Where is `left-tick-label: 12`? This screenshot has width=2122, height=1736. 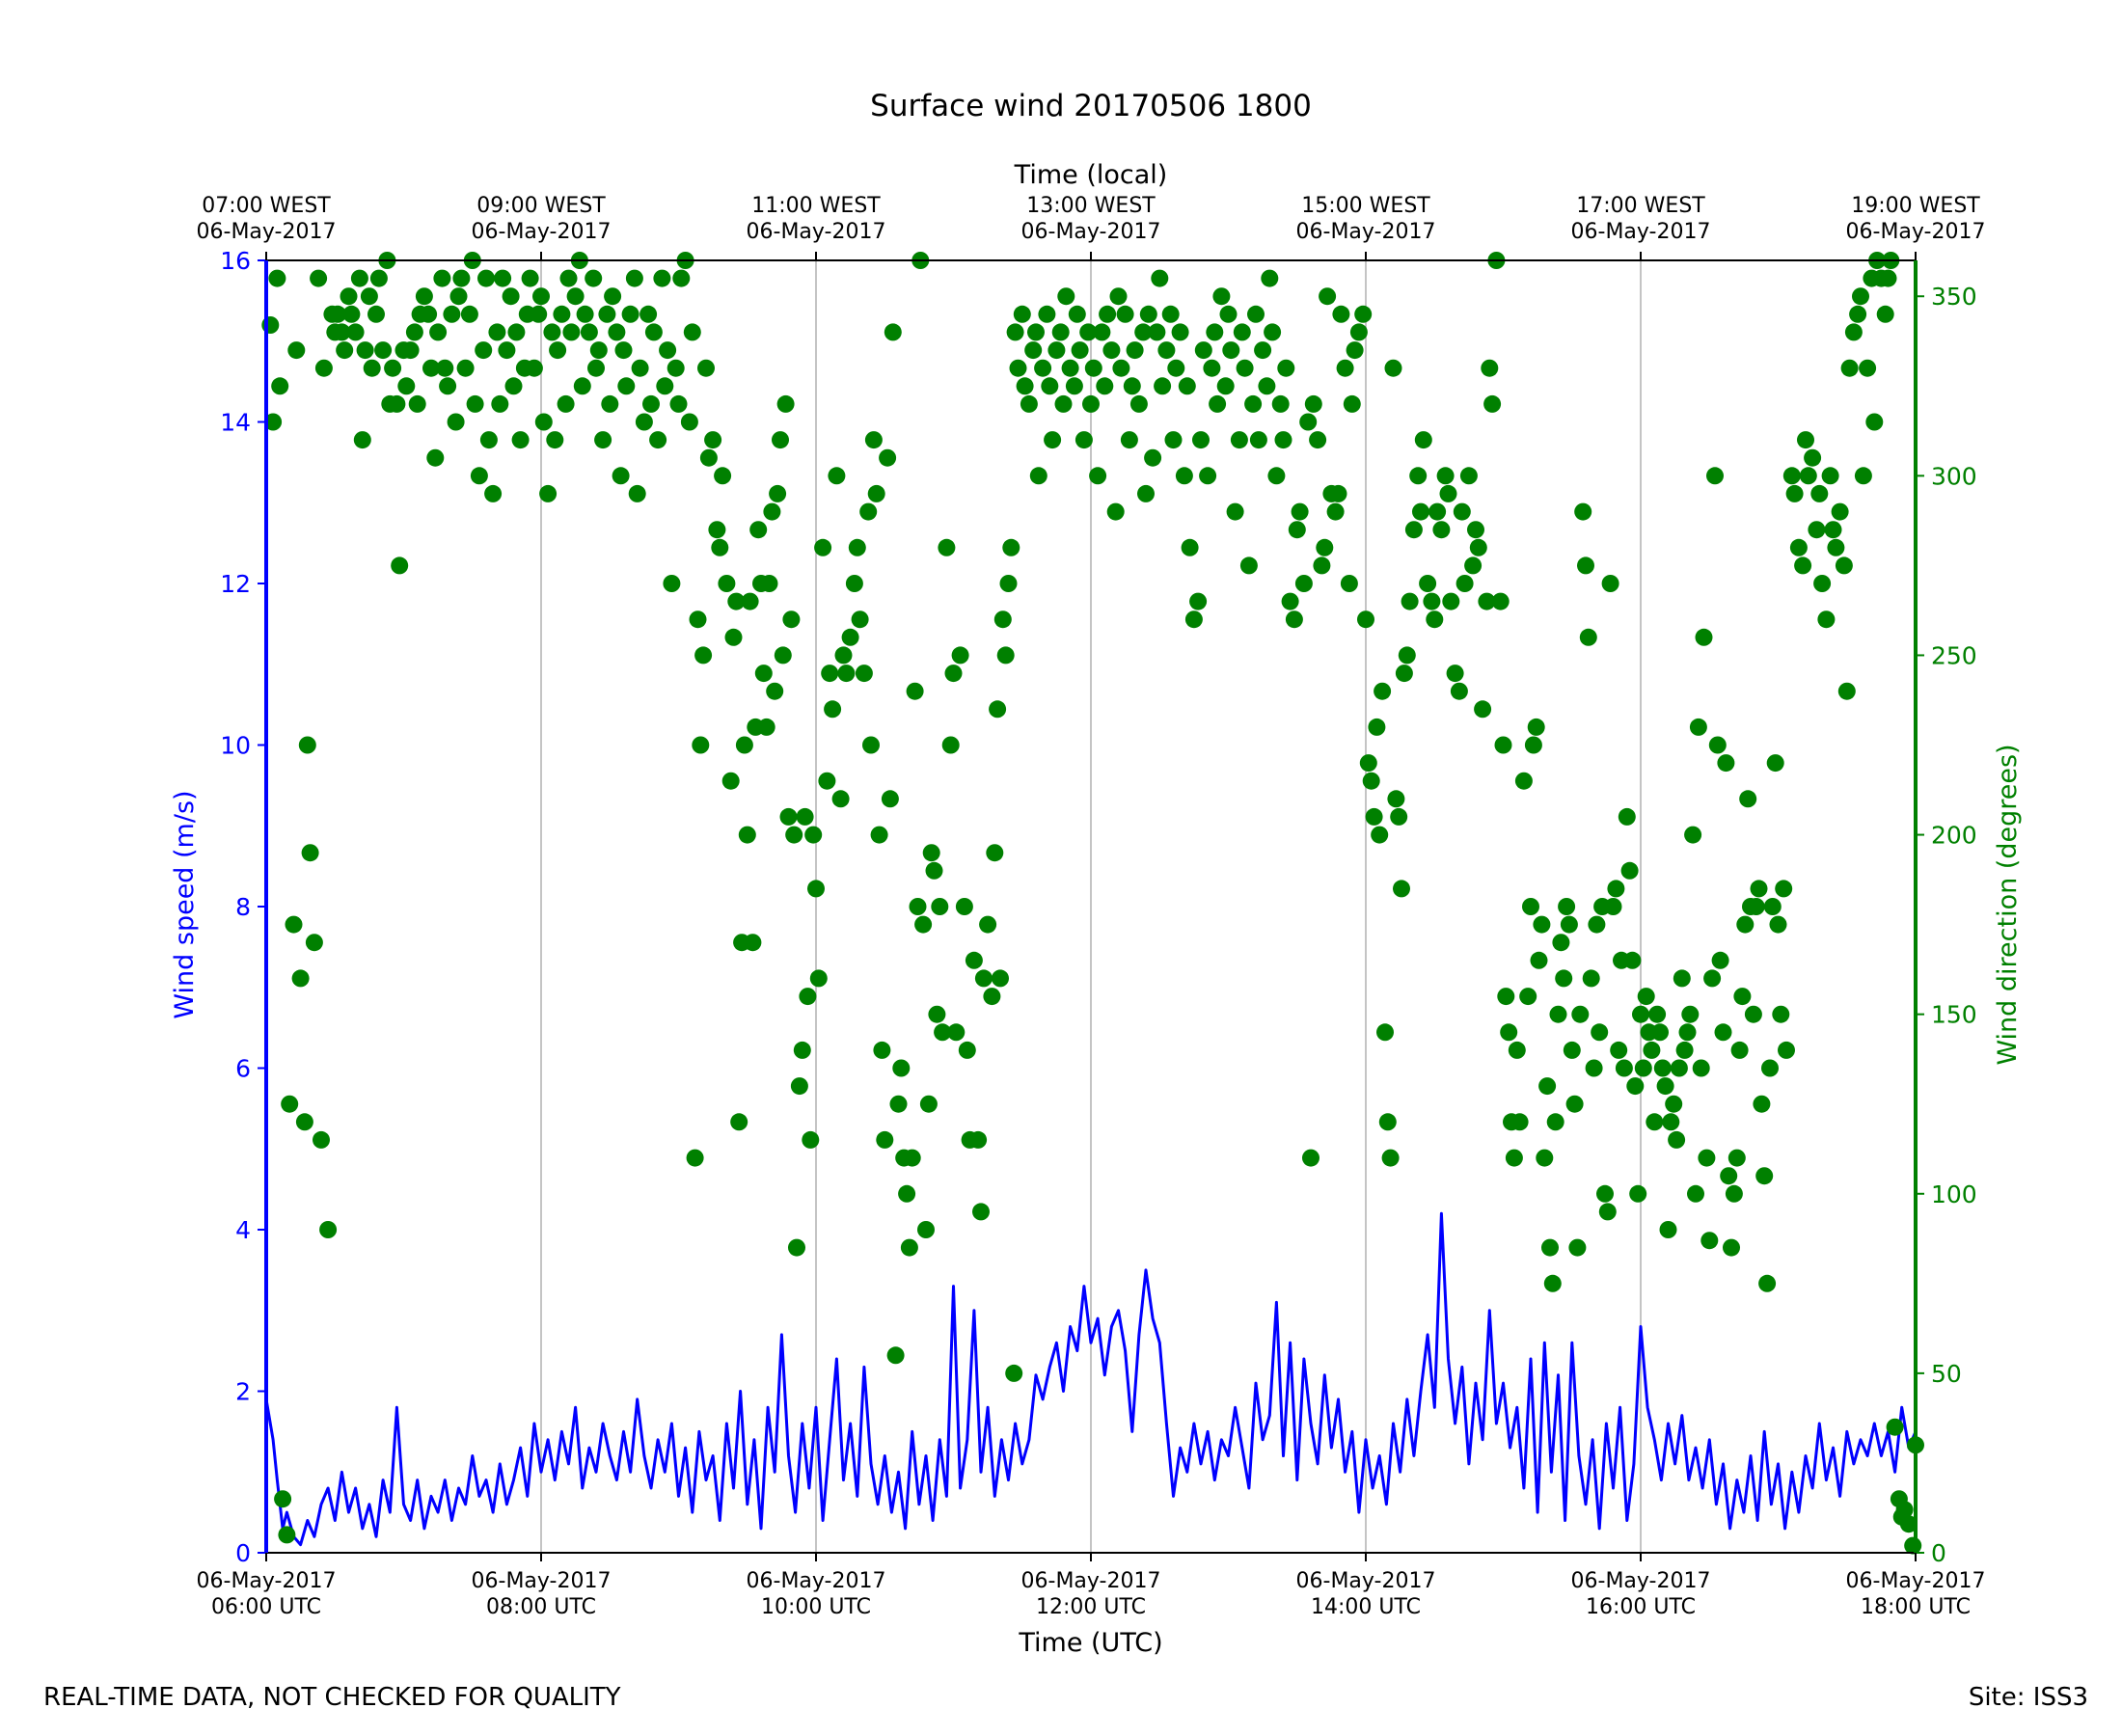 left-tick-label: 12 is located at coordinates (236, 584).